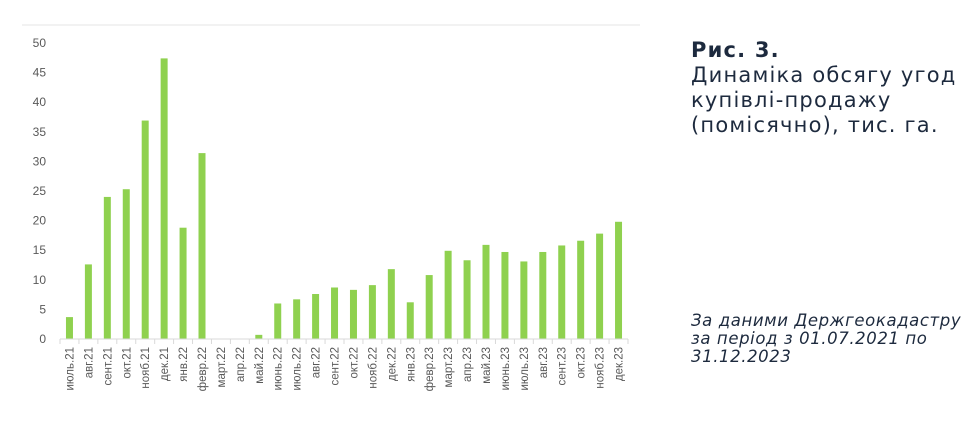  What do you see at coordinates (40, 132) in the screenshot?
I see `y-tick-label: 35` at bounding box center [40, 132].